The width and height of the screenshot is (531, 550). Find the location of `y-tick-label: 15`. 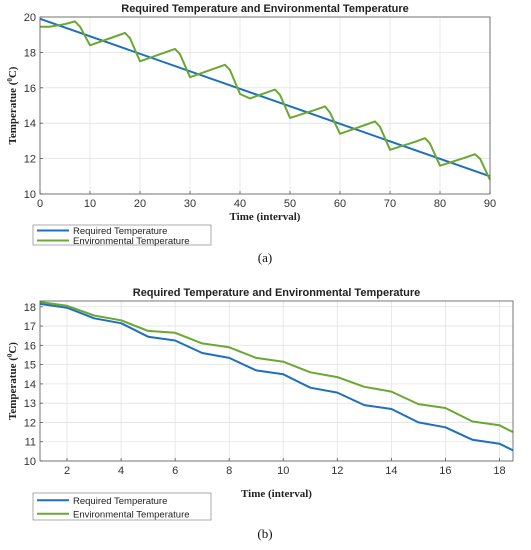

y-tick-label: 15 is located at coordinates (30, 366).